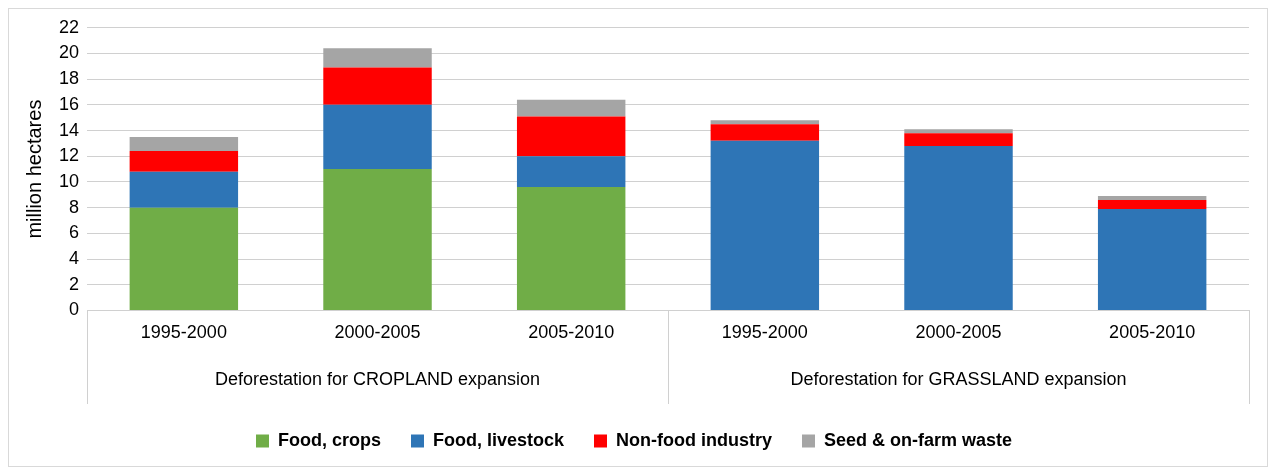  Describe the element at coordinates (74, 232) in the screenshot. I see `y-tick-label: 6` at that location.